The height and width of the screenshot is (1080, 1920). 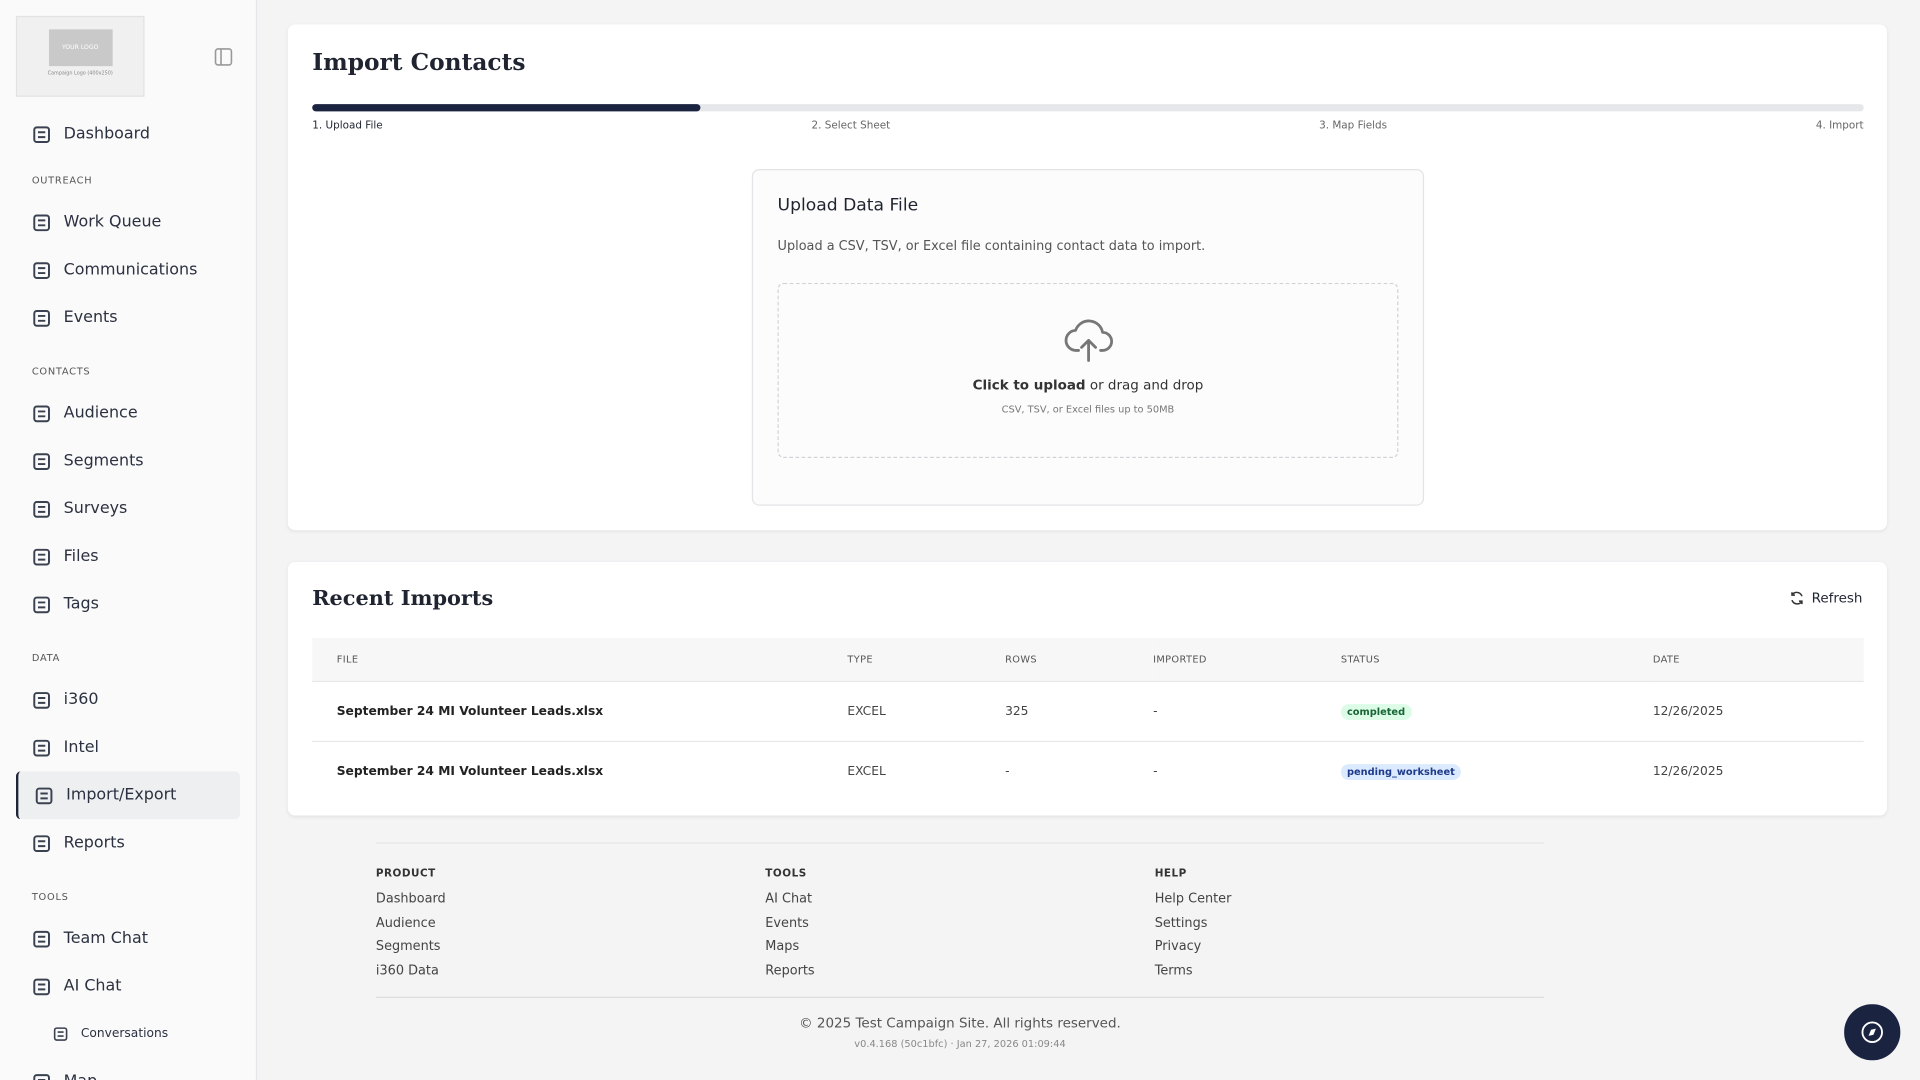 I want to click on refresh-button: Refresh, so click(x=1826, y=598).